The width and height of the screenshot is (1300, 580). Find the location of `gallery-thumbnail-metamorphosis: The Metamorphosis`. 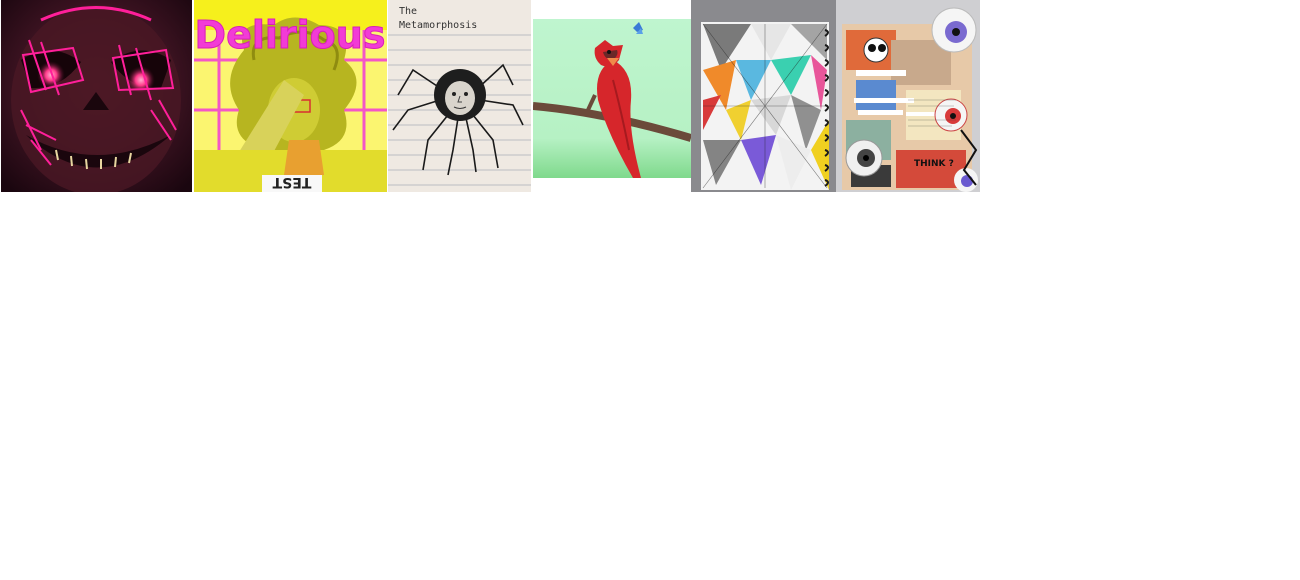

gallery-thumbnail-metamorphosis: The Metamorphosis is located at coordinates (459, 96).